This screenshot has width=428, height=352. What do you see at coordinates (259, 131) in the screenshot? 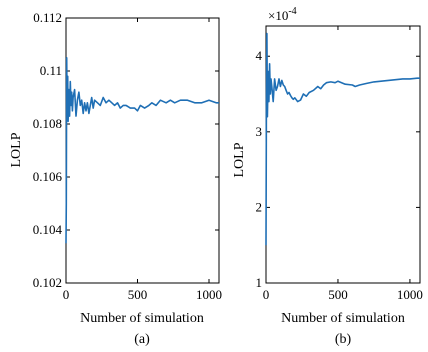
I see `panel-b-y-tick-label: 3` at bounding box center [259, 131].